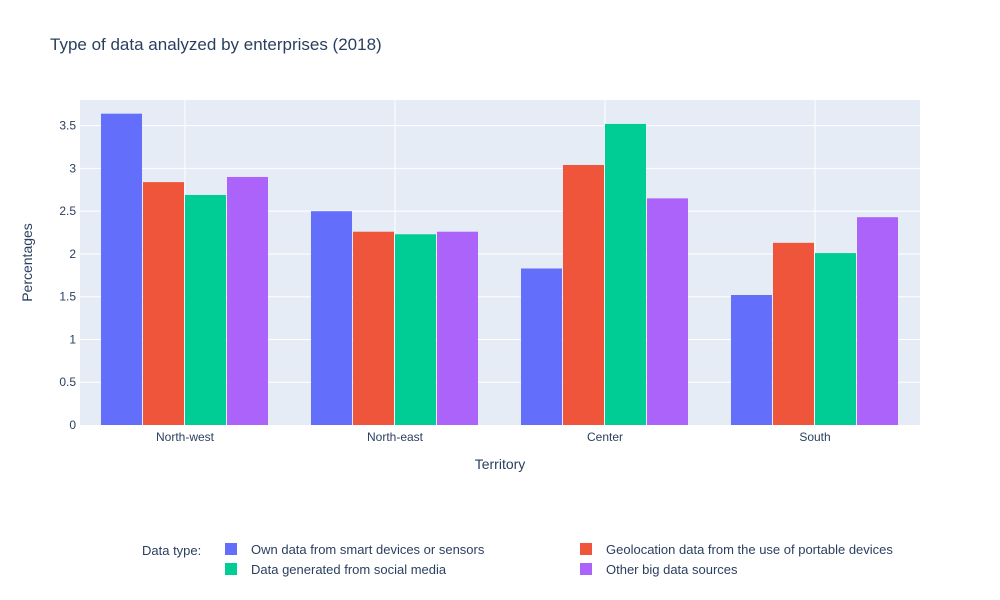  Describe the element at coordinates (72, 339) in the screenshot. I see `y-tick-label: 1` at that location.